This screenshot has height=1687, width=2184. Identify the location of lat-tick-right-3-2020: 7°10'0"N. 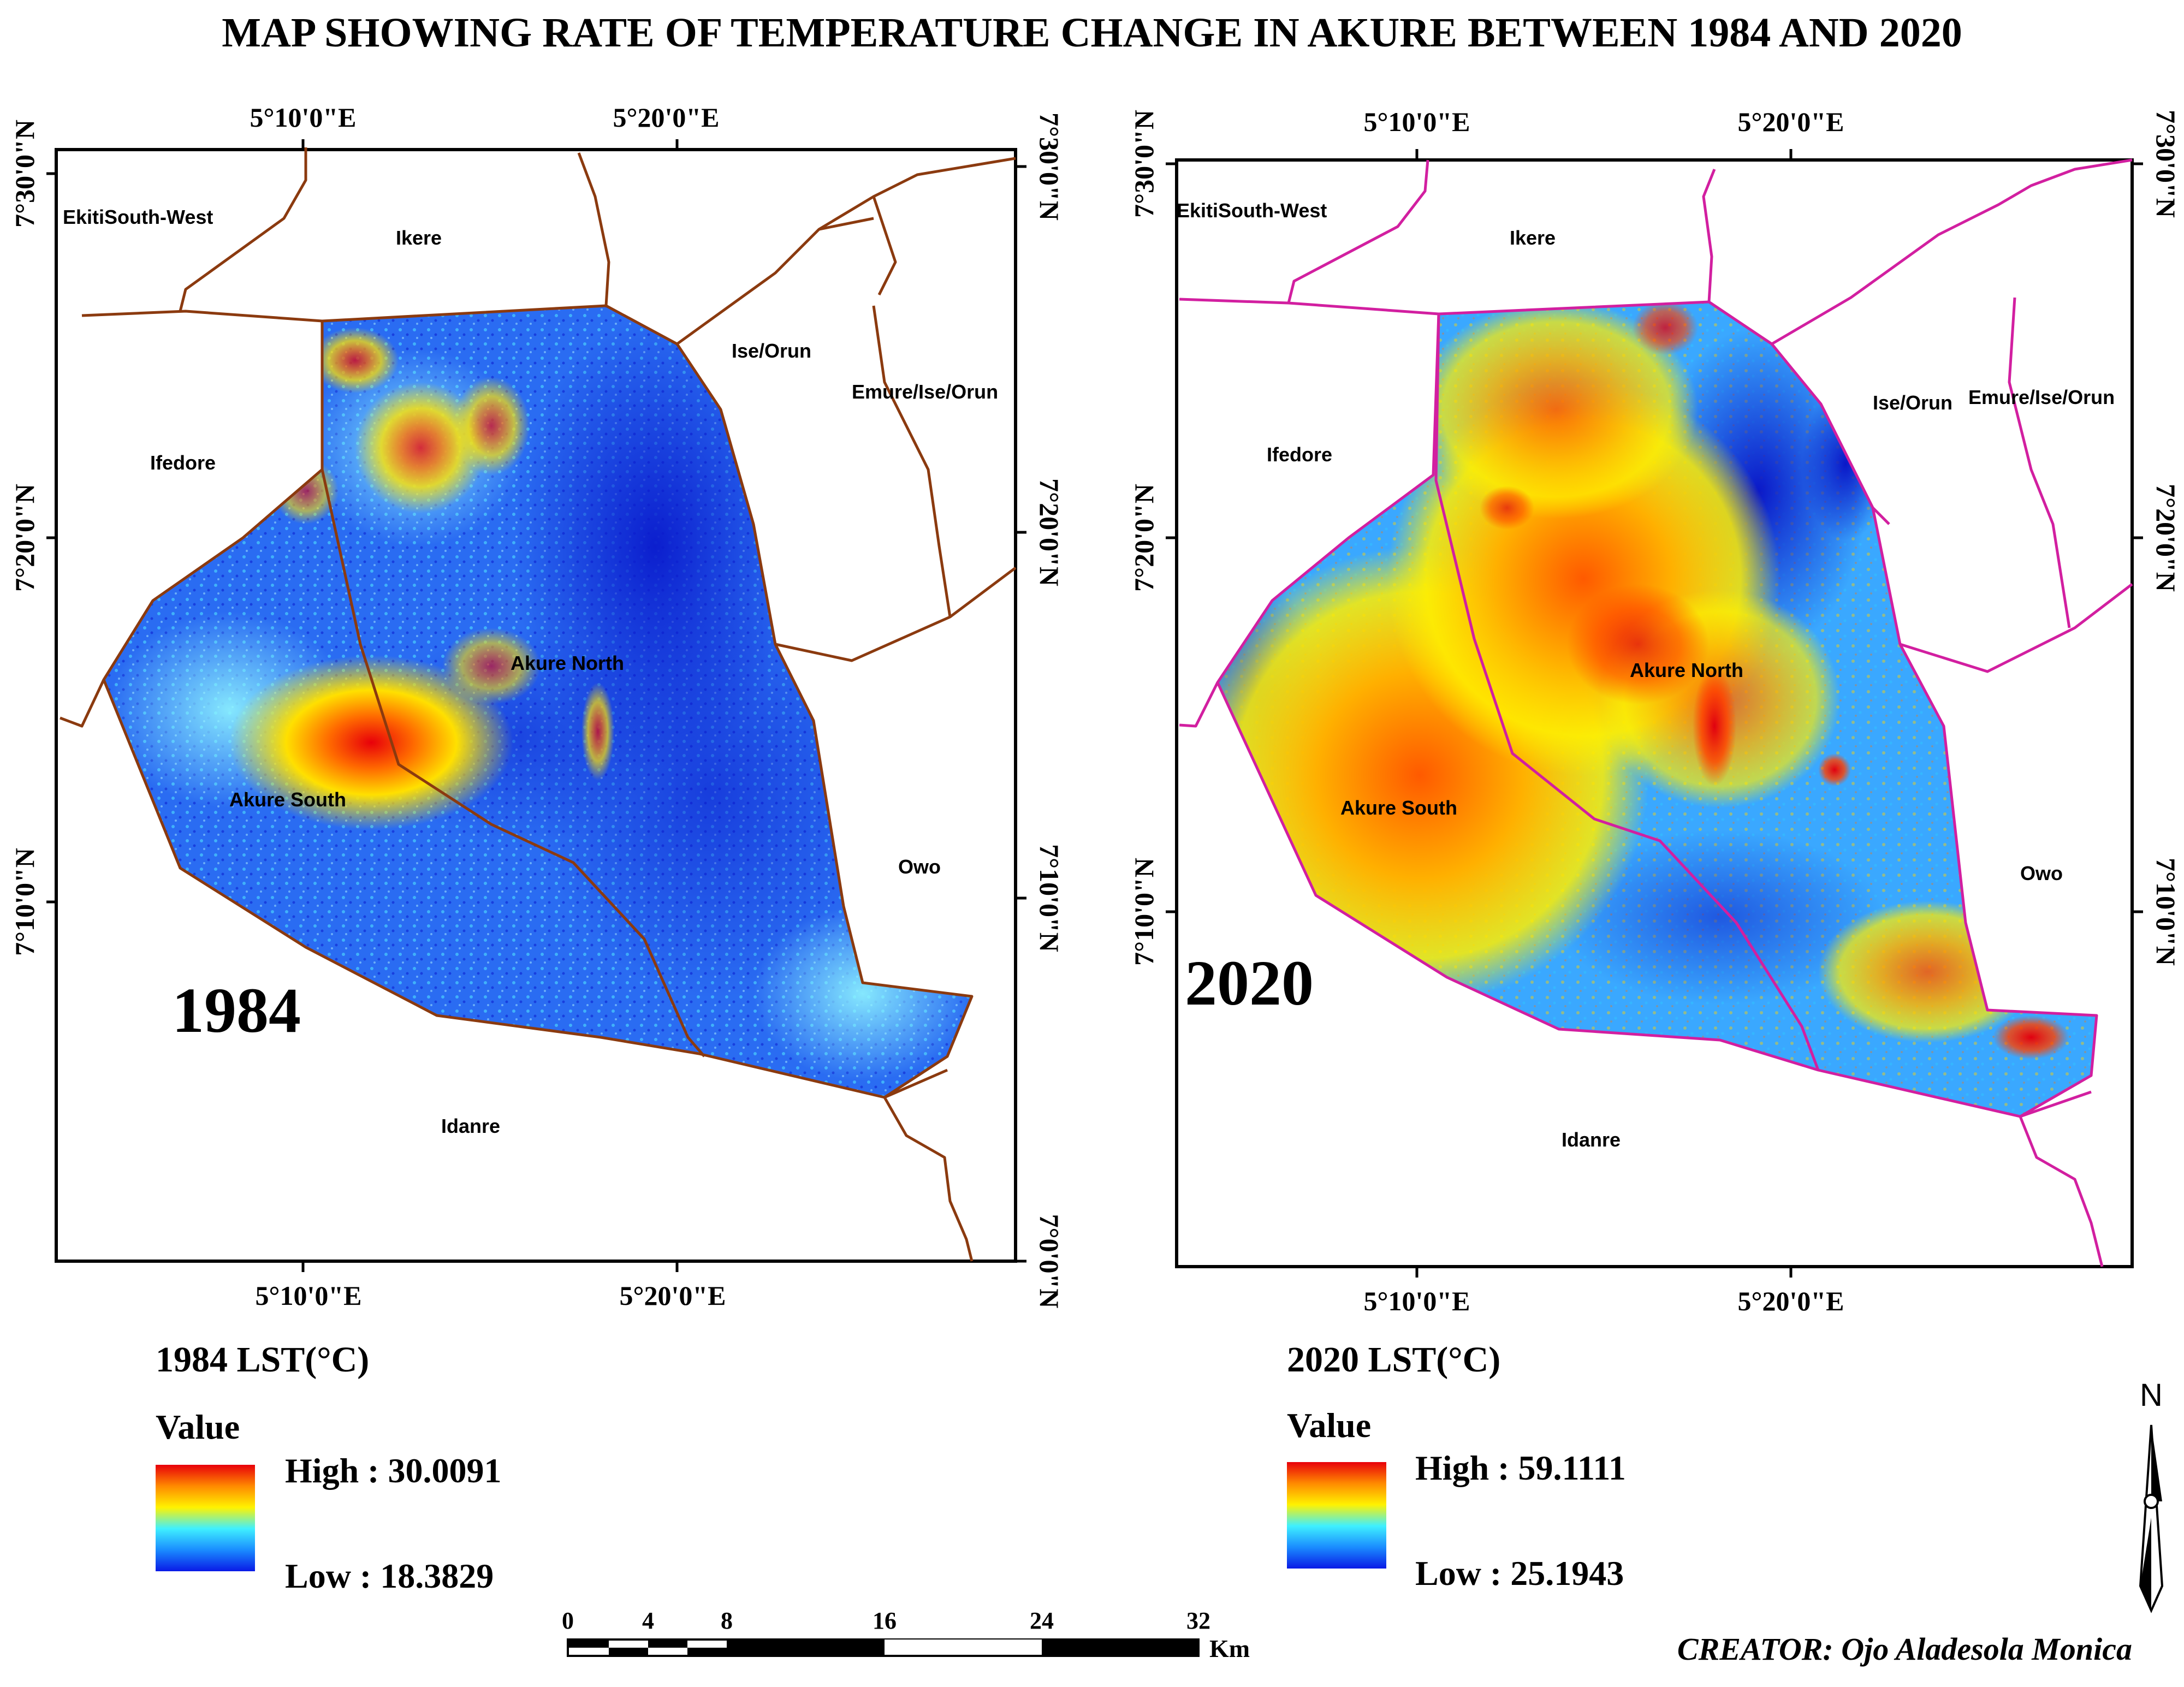
(2166, 912).